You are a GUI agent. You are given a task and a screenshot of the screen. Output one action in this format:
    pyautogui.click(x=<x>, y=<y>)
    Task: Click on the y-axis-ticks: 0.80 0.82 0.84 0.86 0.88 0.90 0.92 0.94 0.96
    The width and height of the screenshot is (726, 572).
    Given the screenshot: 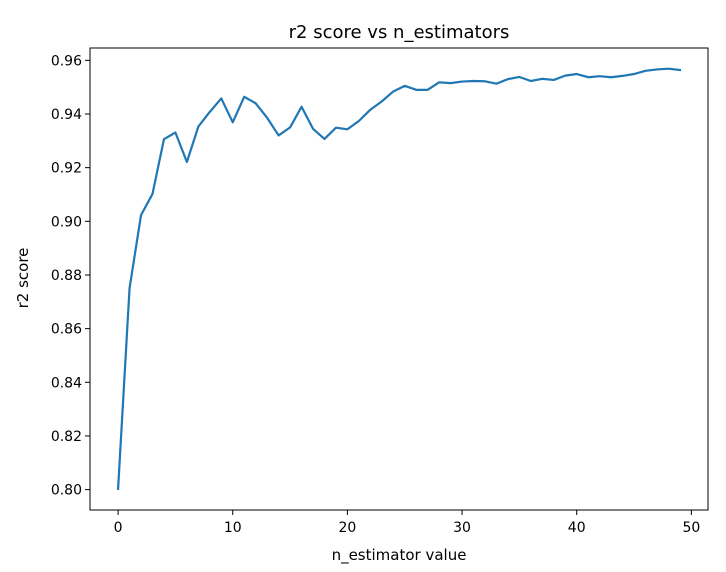 What is the action you would take?
    pyautogui.click(x=70, y=276)
    